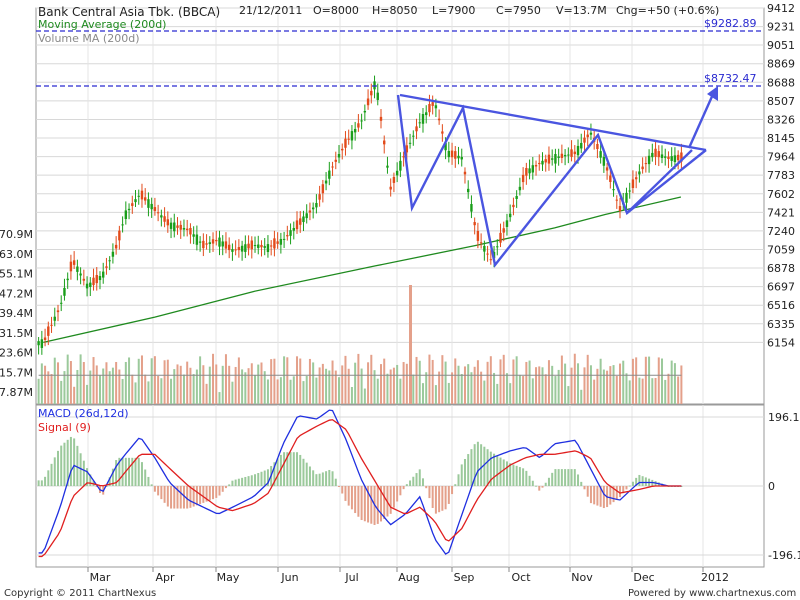 The image size is (800, 600). Describe the element at coordinates (16, 372) in the screenshot. I see `volume-tick-label: 15.7M` at that location.